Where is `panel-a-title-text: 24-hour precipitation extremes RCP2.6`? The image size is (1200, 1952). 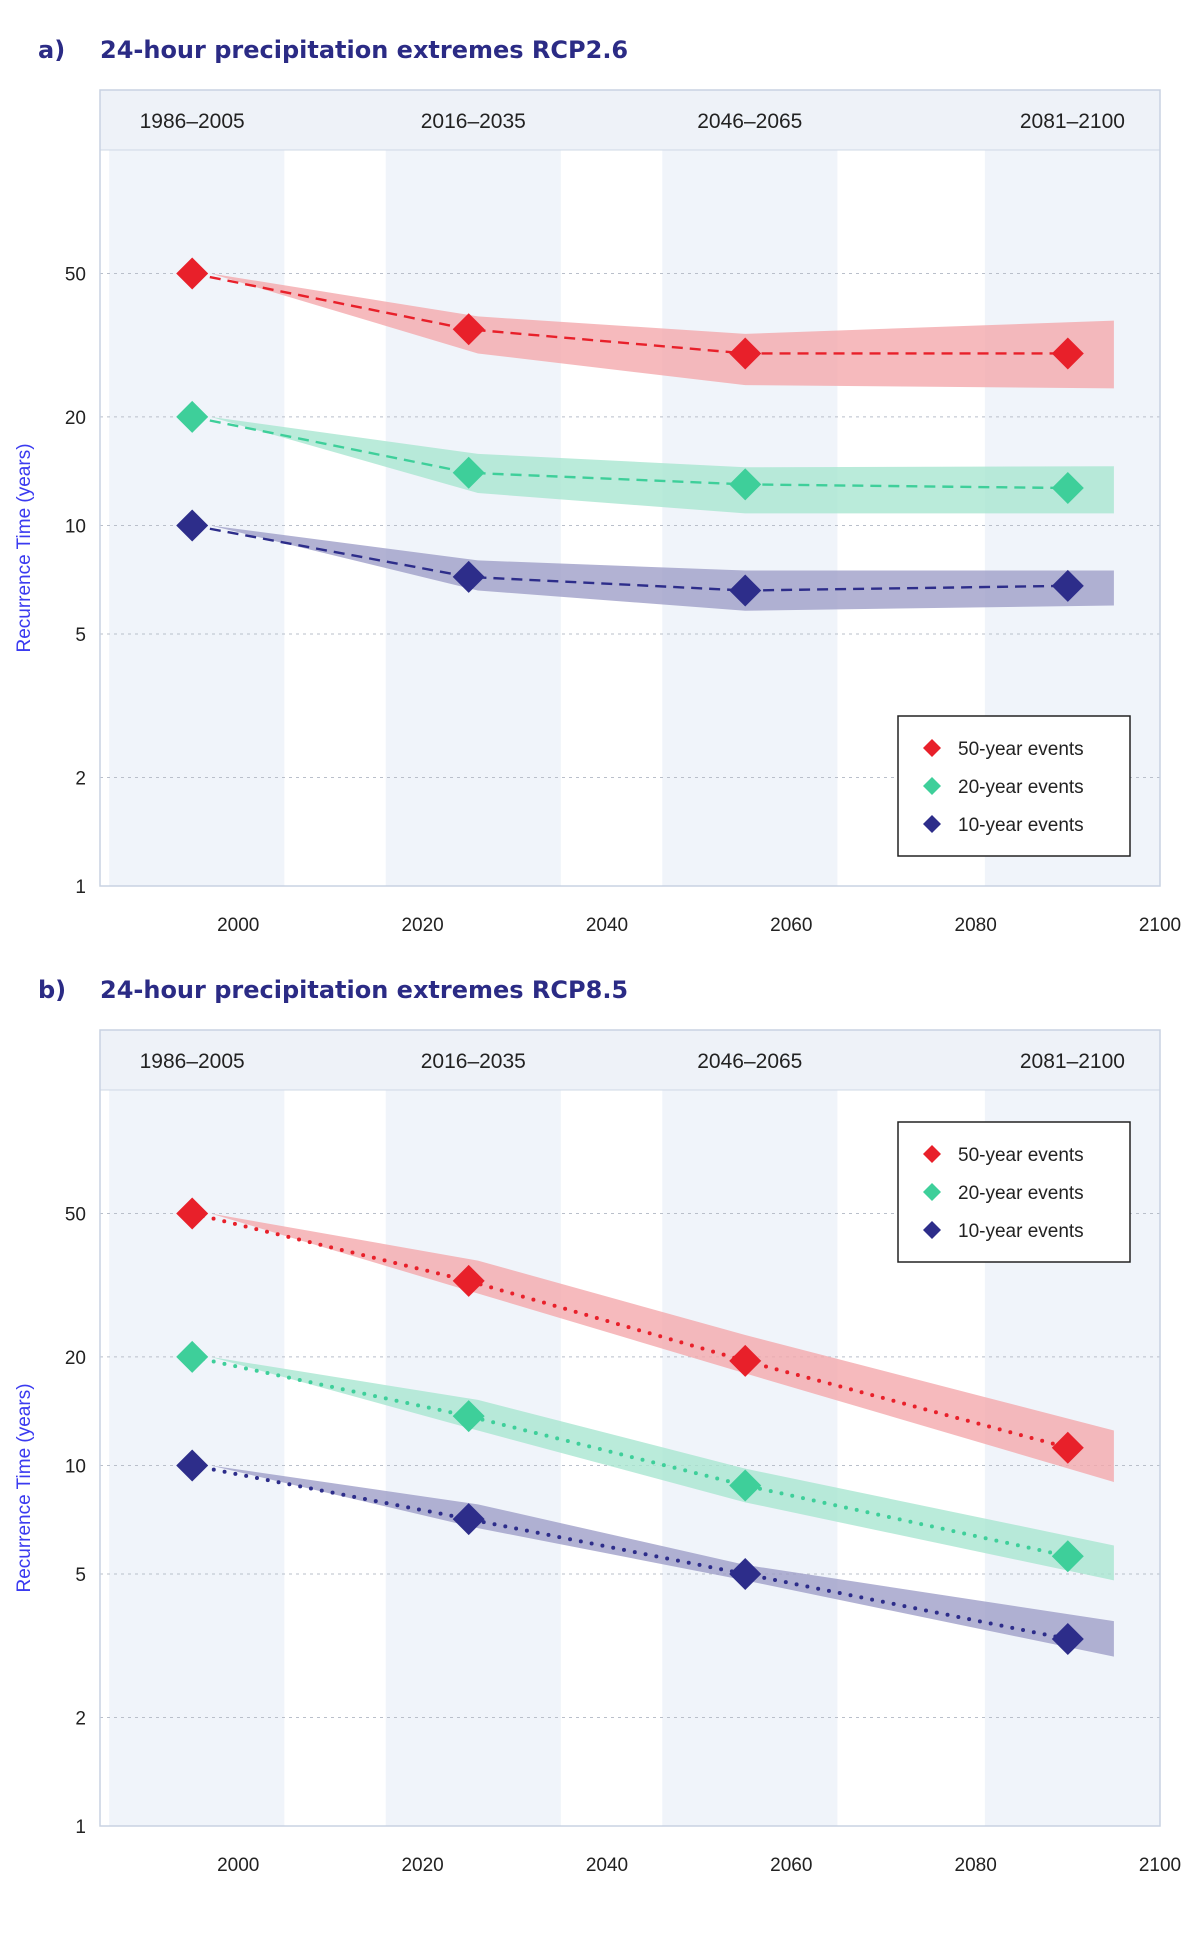
panel-a-title-text: 24-hour precipitation extremes RCP2.6 is located at coordinates (364, 50).